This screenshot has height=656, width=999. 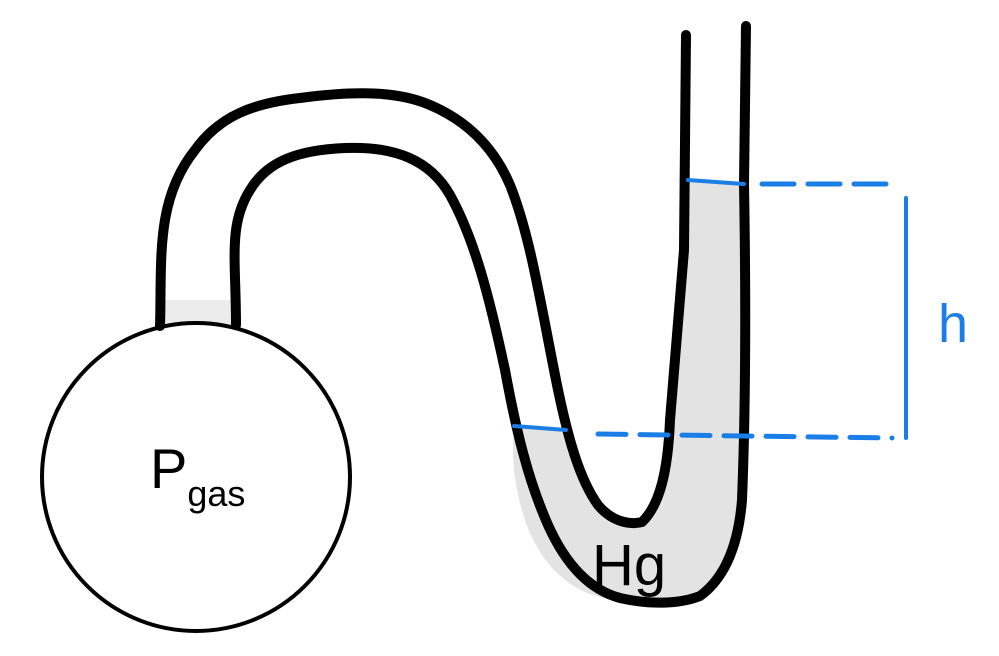 I want to click on left-level-line, so click(x=540, y=428).